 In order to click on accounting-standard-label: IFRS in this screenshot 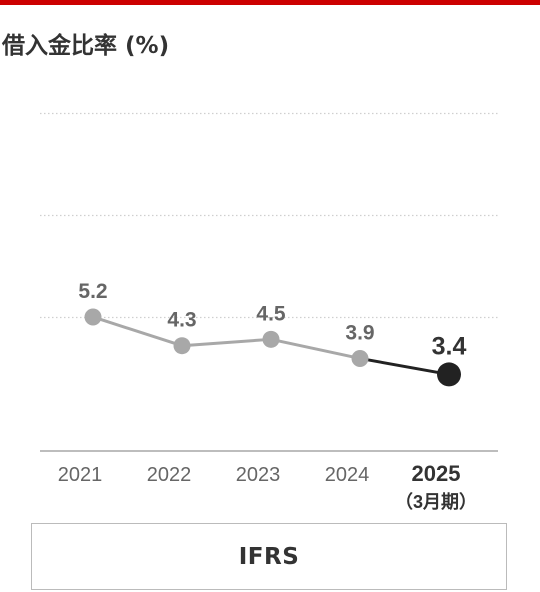, I will do `click(269, 556)`.